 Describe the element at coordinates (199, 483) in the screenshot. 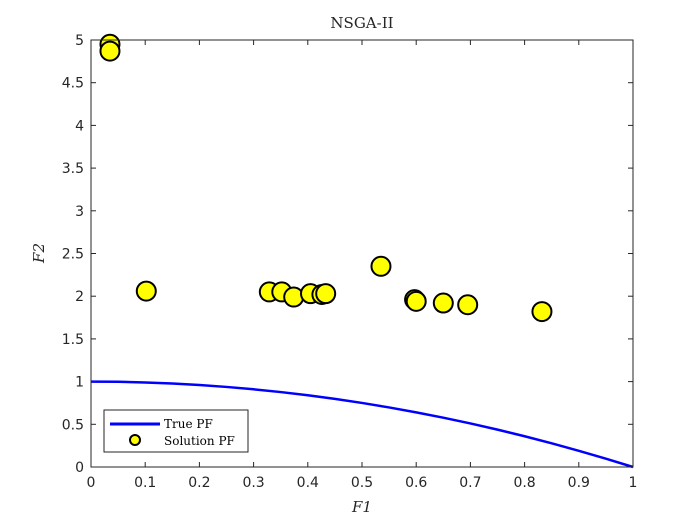

I see `x-tick-label: 0.2` at that location.